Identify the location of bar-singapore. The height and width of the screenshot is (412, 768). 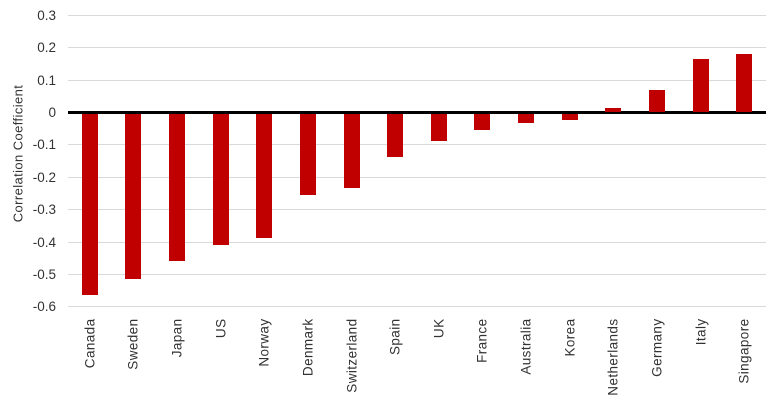
(744, 83).